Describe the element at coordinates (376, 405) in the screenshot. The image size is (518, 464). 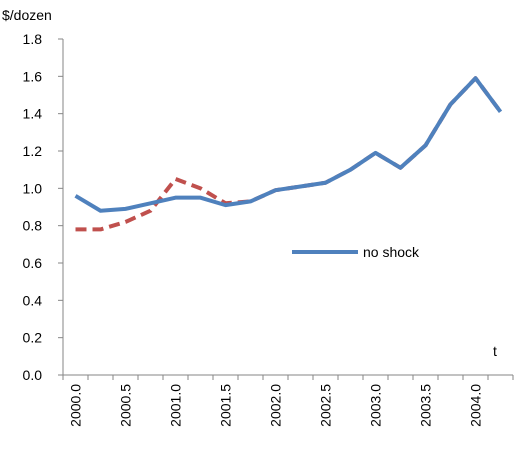
I see `x-tick-label: 2003.0` at that location.